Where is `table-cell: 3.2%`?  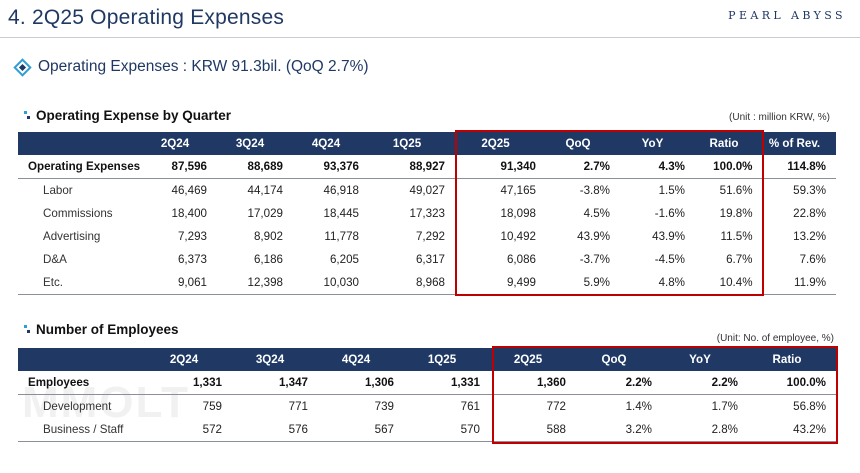
table-cell: 3.2% is located at coordinates (619, 430).